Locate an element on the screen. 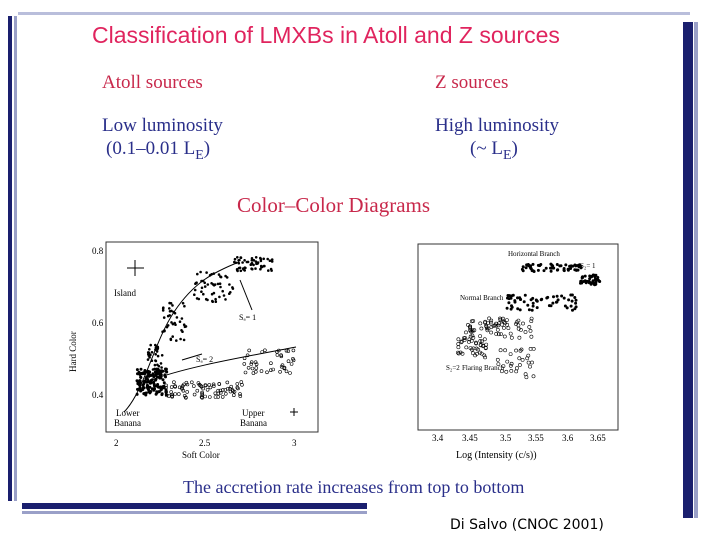  atoll-xlabel: Soft Color is located at coordinates (201, 455).